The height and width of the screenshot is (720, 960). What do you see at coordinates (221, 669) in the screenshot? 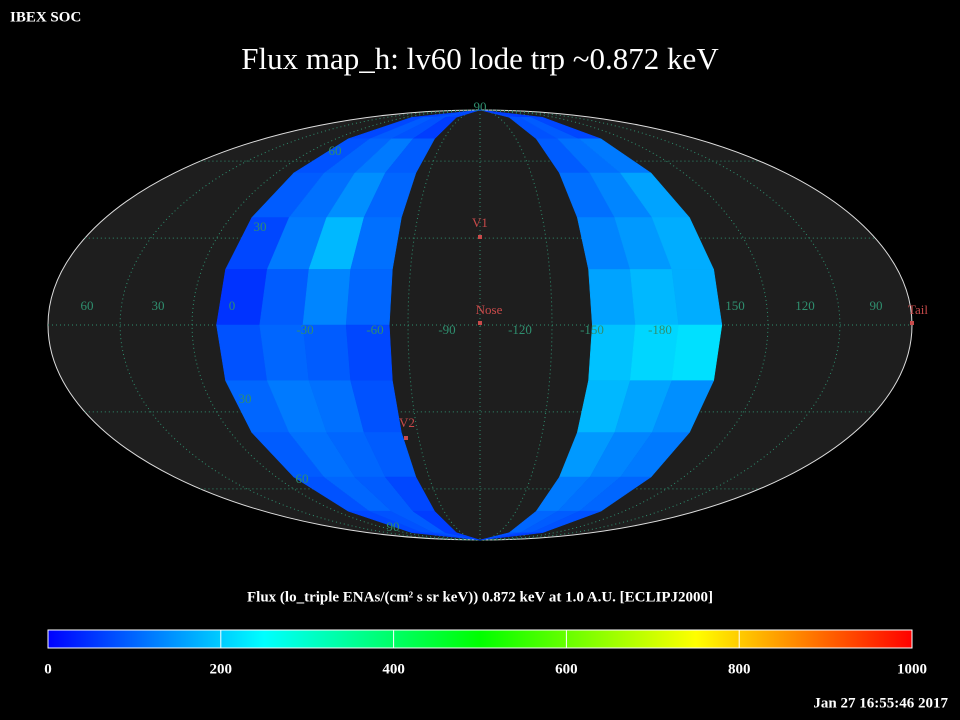
I see `colorbar-tick-label: 200` at bounding box center [221, 669].